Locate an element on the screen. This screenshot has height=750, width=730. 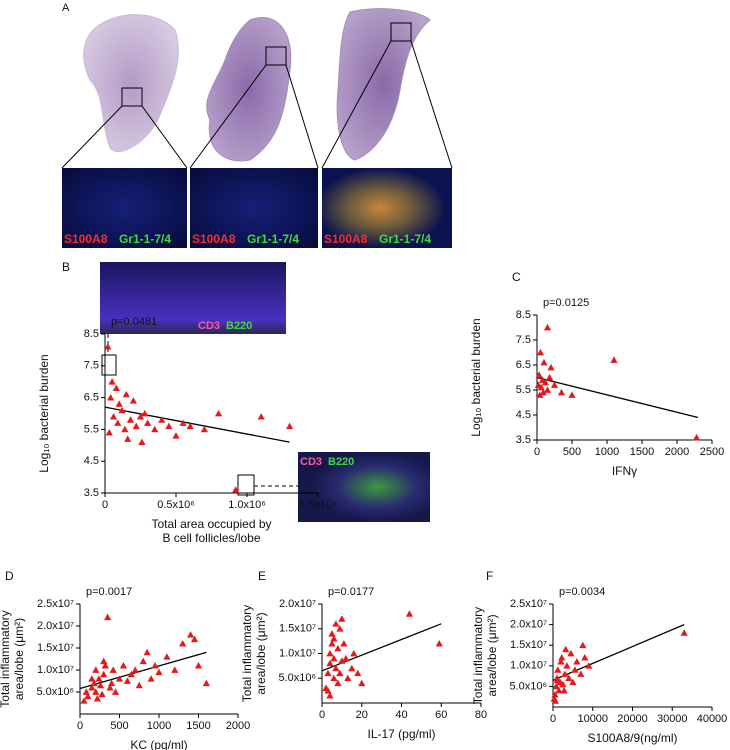
x-tick-label: 2500 is located at coordinates (712, 452).